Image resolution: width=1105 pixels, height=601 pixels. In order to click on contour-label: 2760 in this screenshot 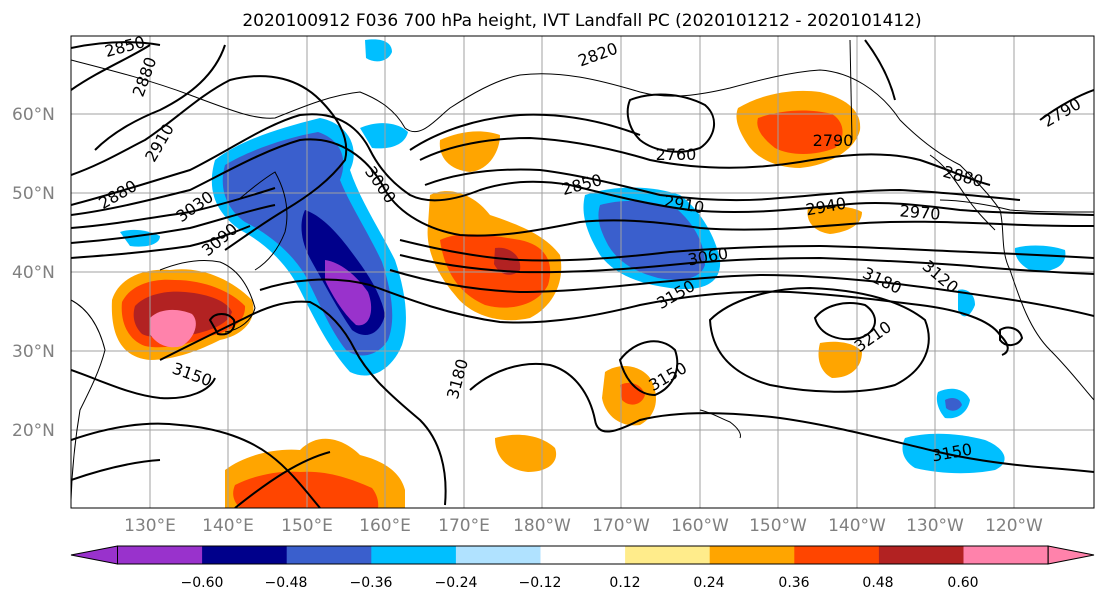, I will do `click(676, 154)`.